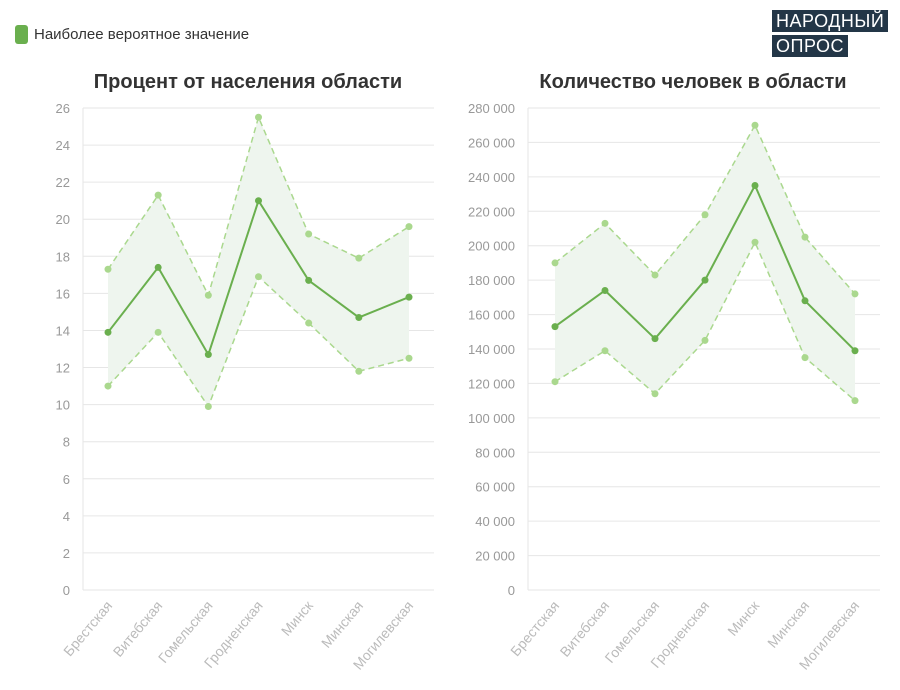 This screenshot has width=900, height=690. I want to click on y-tick-label: 2, so click(66, 553).